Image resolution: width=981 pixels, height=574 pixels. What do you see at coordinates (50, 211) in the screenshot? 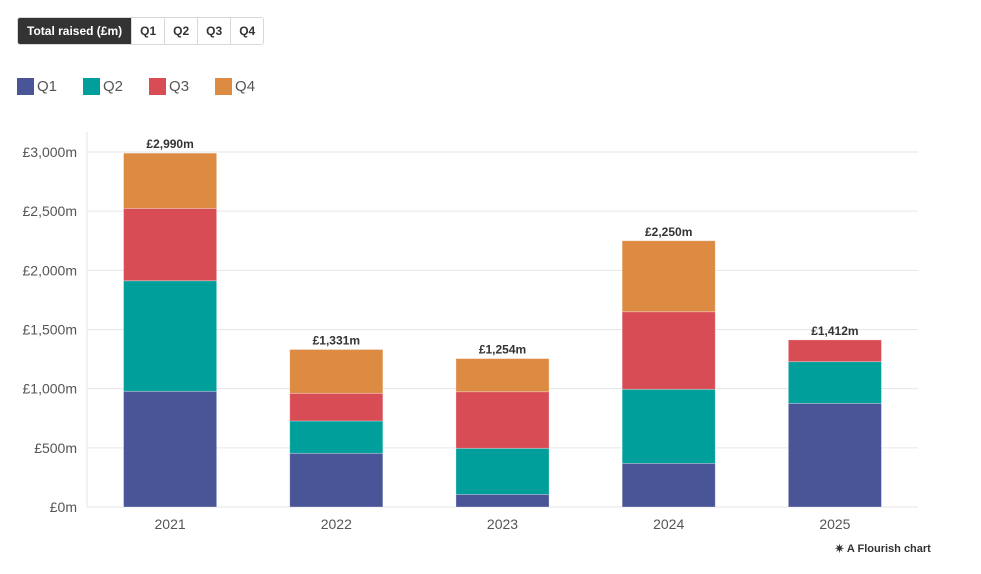
I see `y-tick-label: £2,500m` at bounding box center [50, 211].